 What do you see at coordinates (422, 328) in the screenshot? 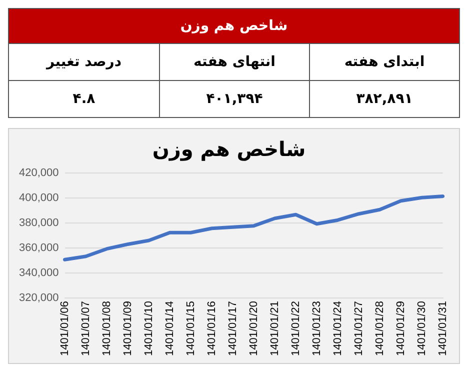
I see `x-tick-label: 1401/01/30` at bounding box center [422, 328].